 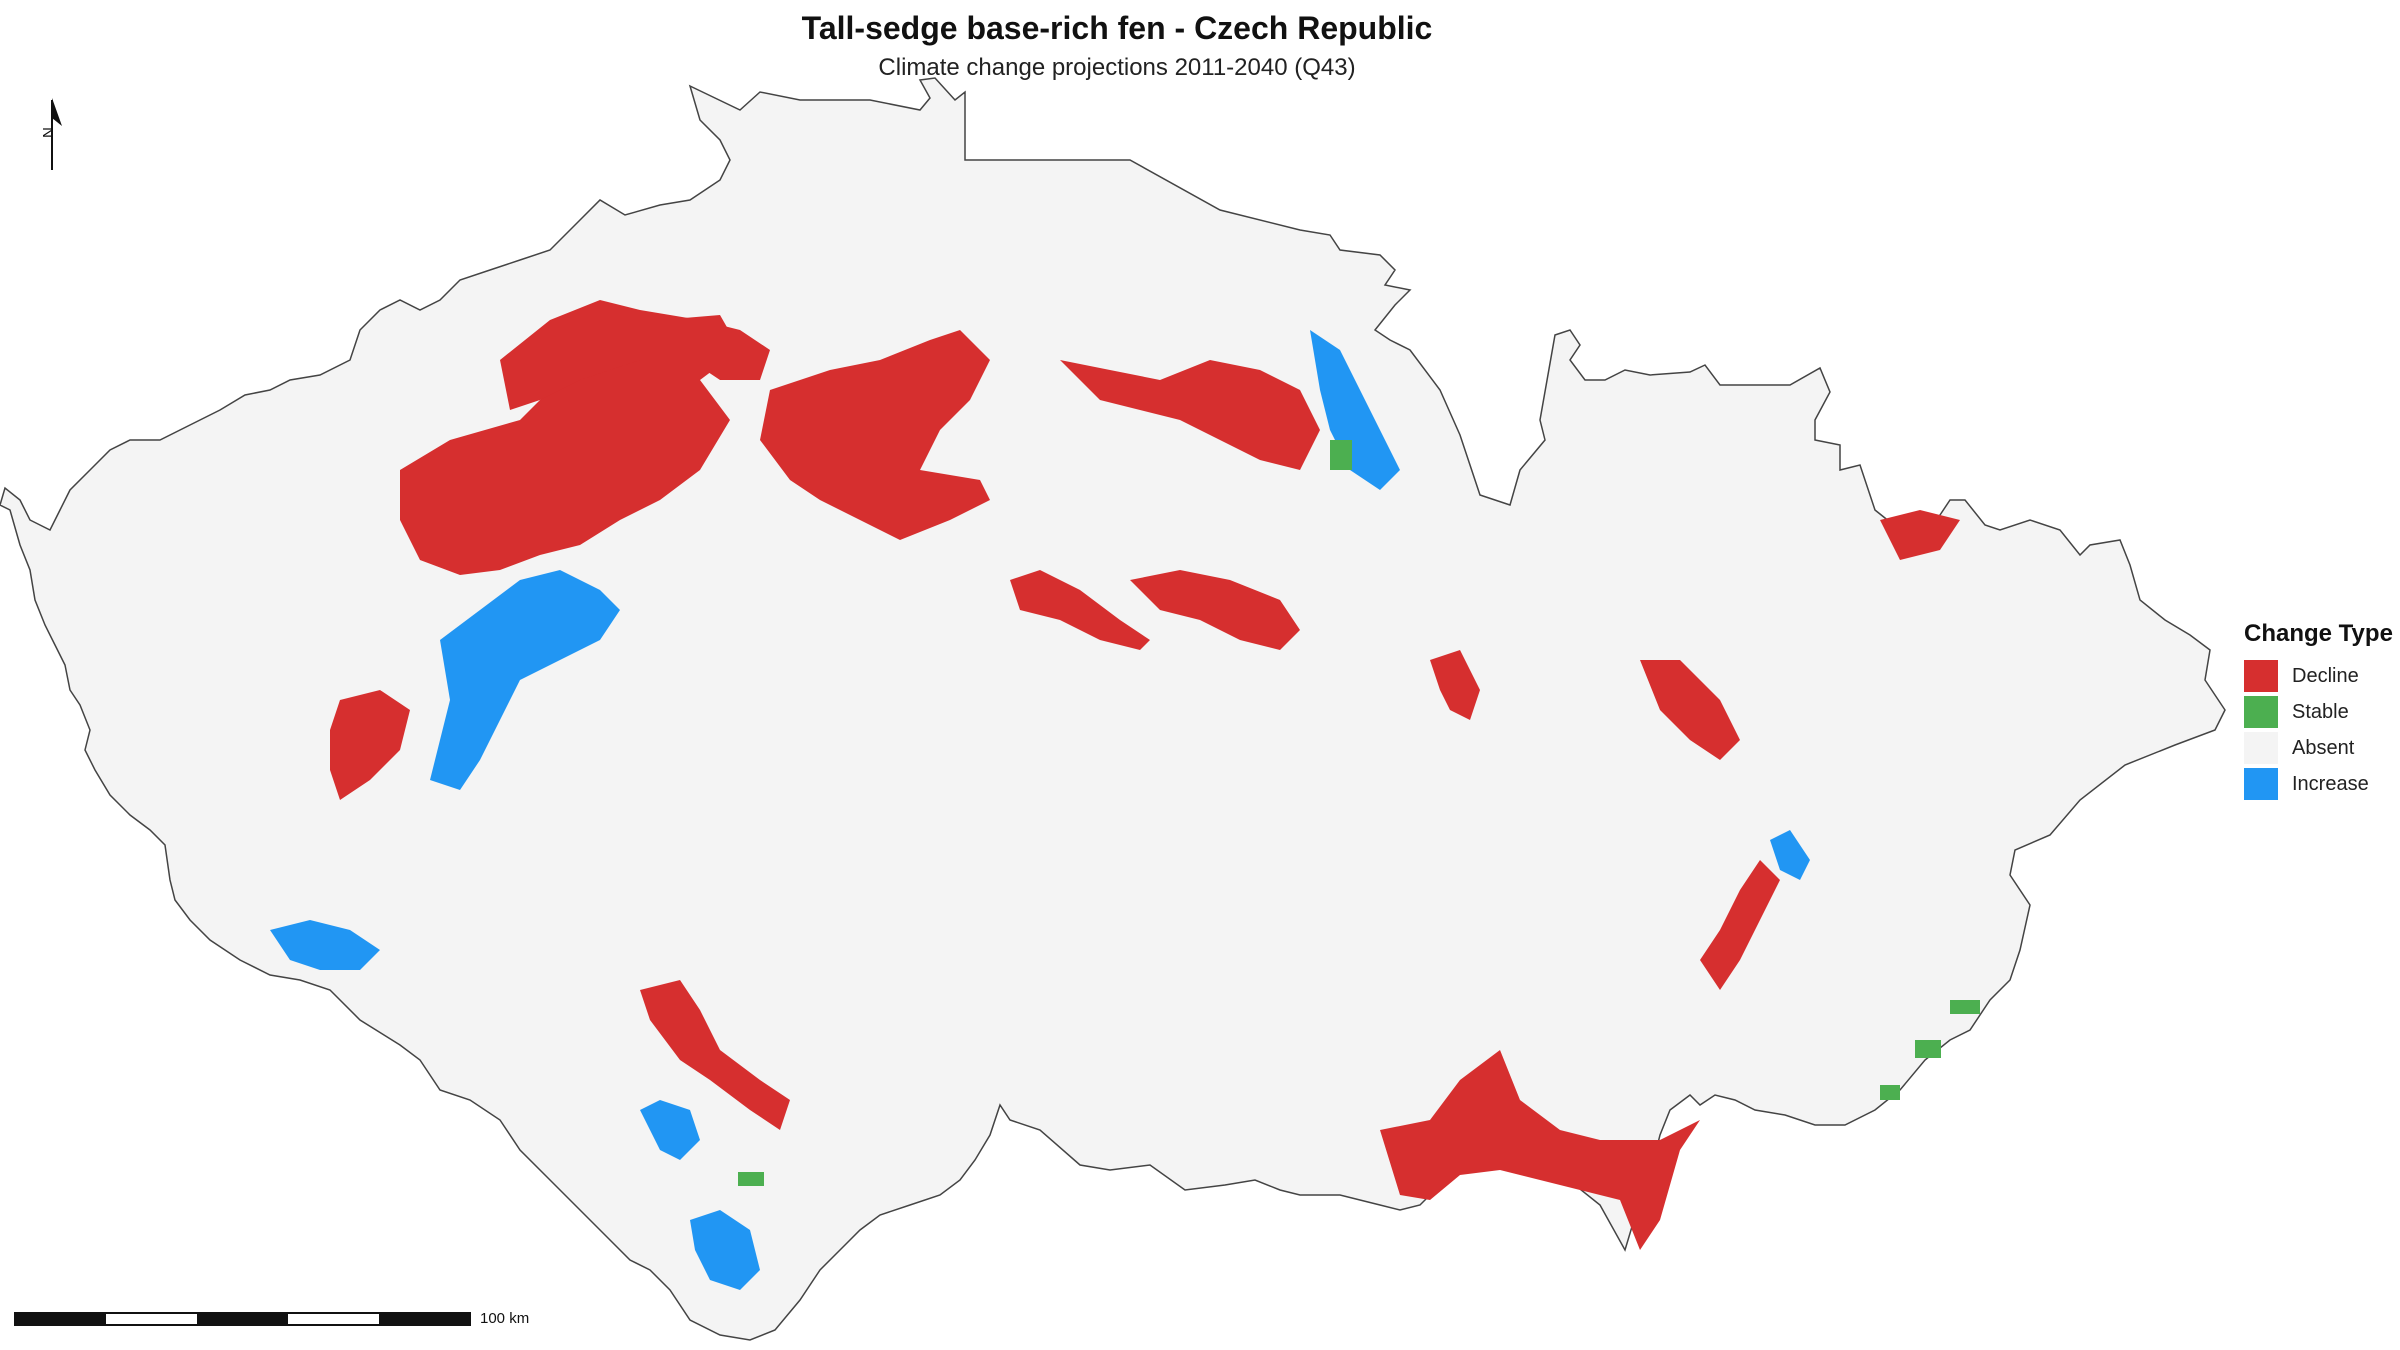 I want to click on decline-area-southwest-hill, so click(x=370, y=745).